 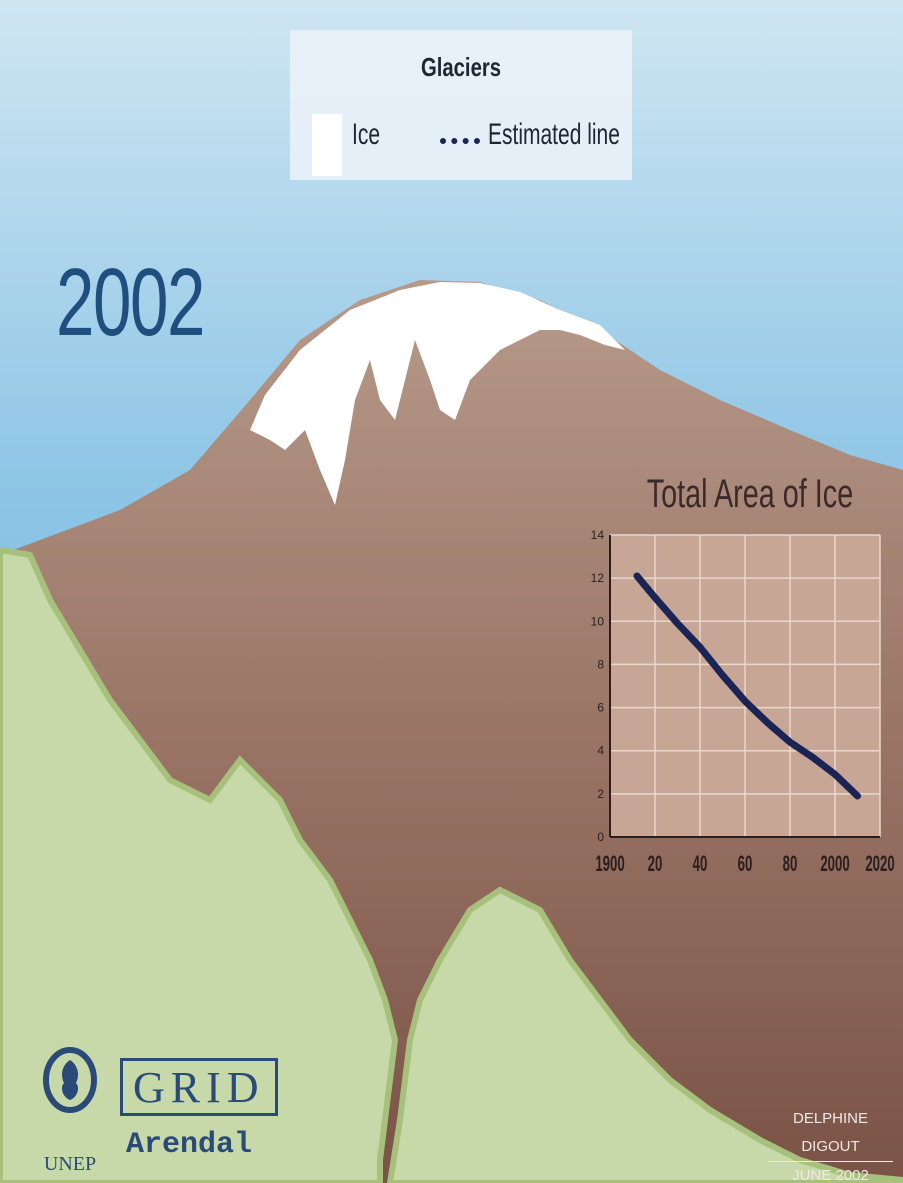 I want to click on legend-ice-label: Ice, so click(x=366, y=134).